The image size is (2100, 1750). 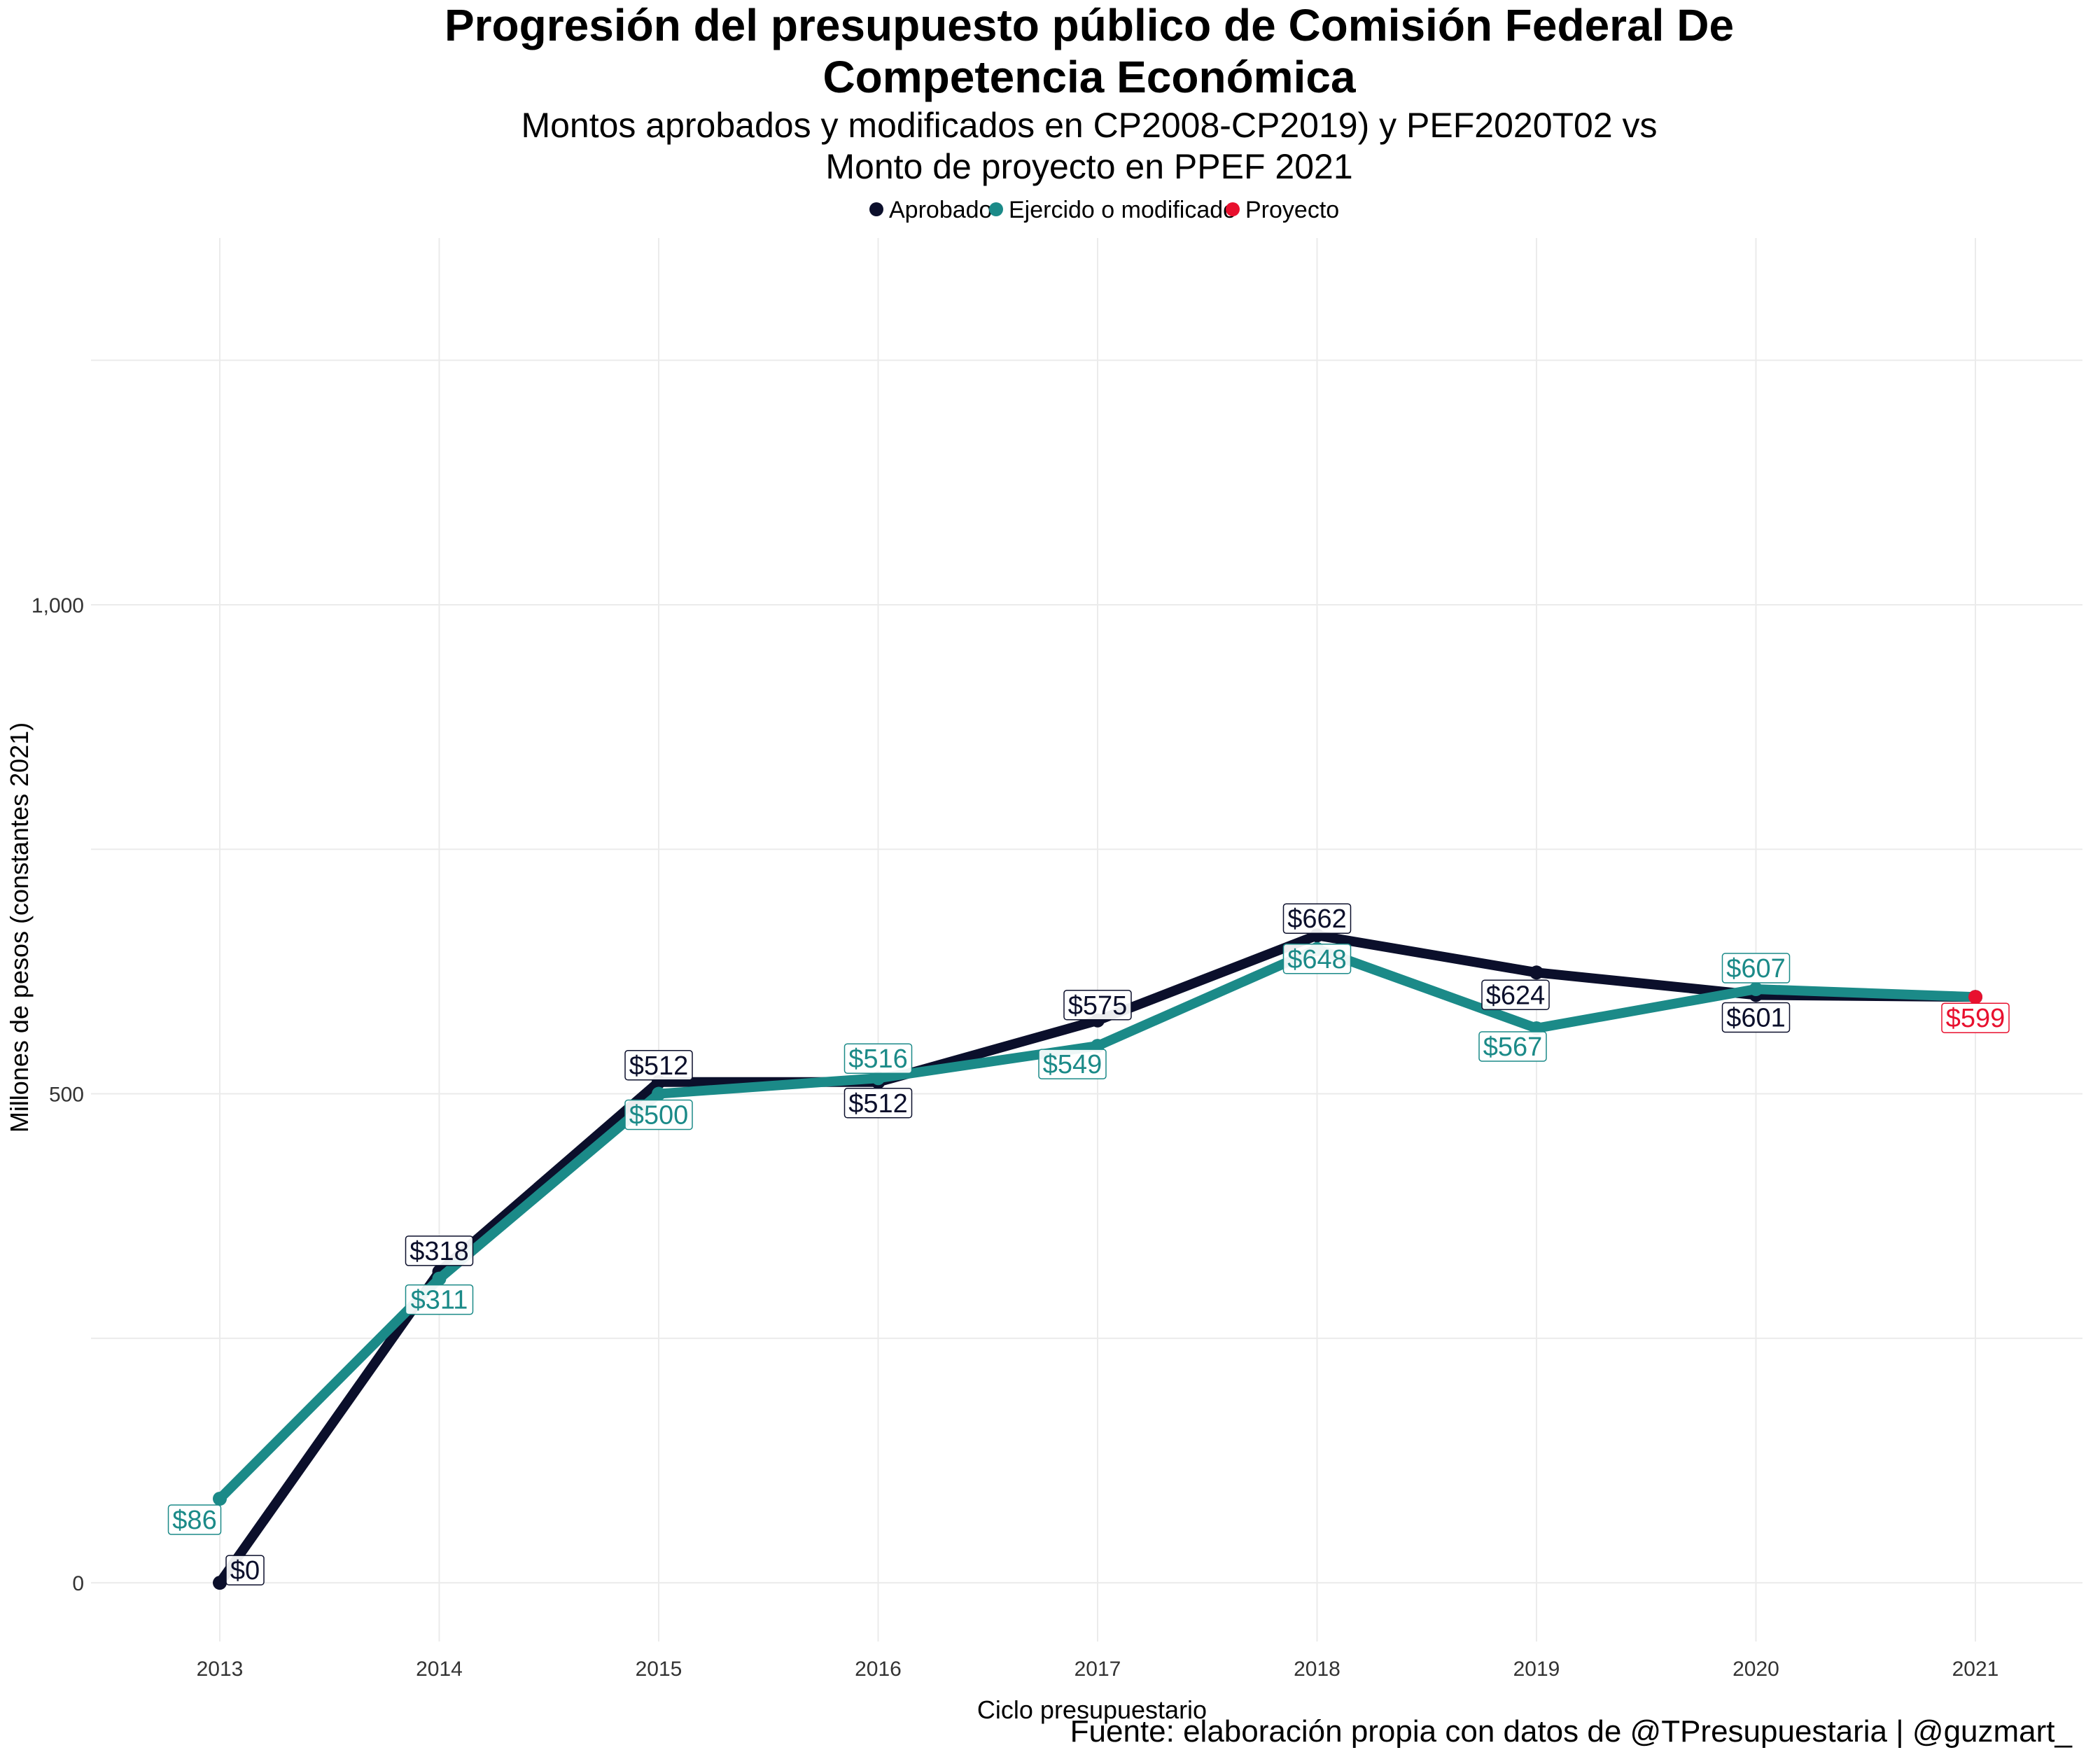 I want to click on data-label-ejercido: $500, so click(x=658, y=1114).